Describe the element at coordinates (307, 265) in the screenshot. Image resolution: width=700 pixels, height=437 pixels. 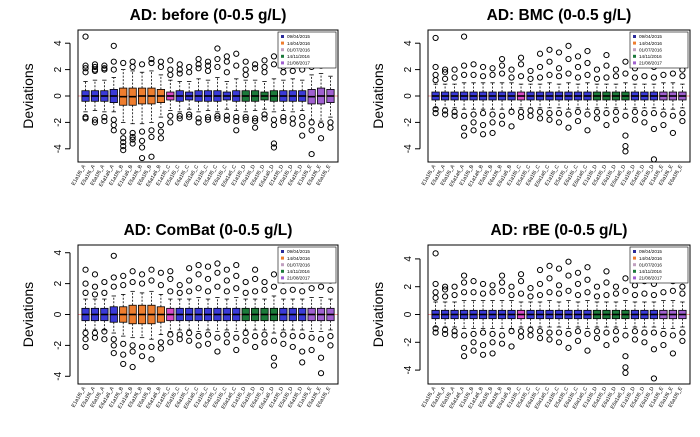
I see `legend-box` at that location.